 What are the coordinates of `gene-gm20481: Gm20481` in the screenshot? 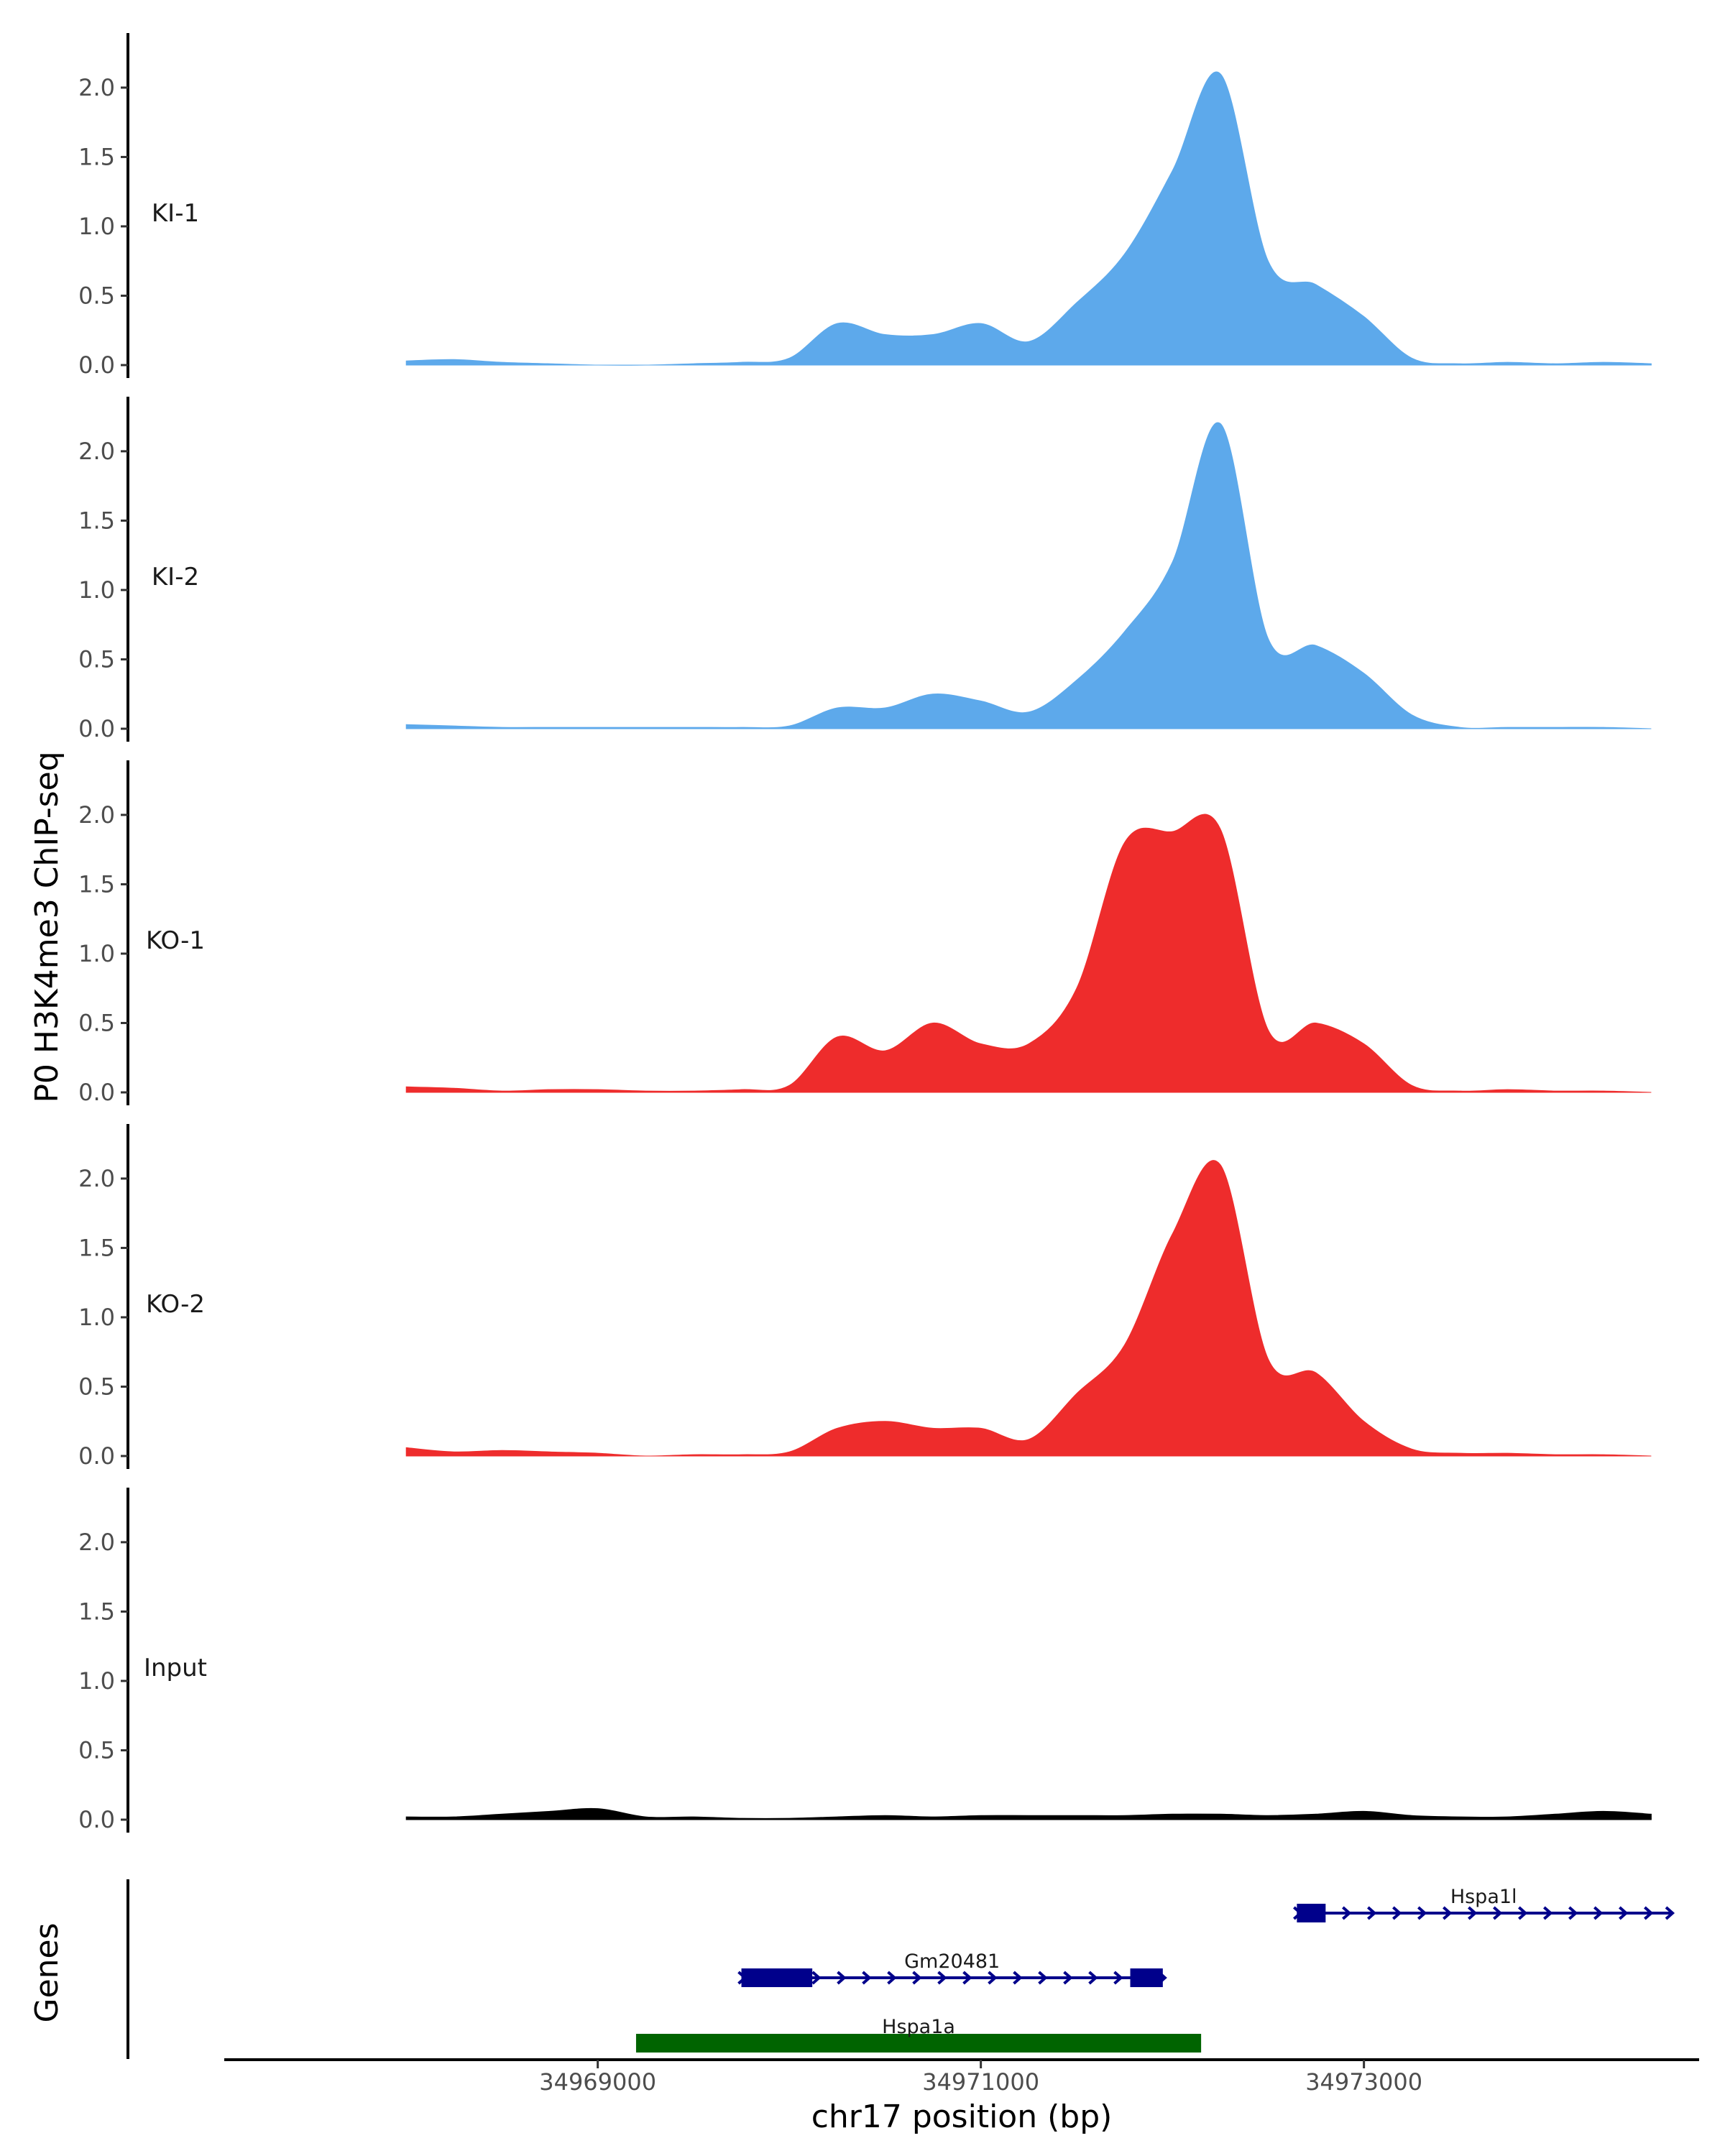 It's located at (952, 1969).